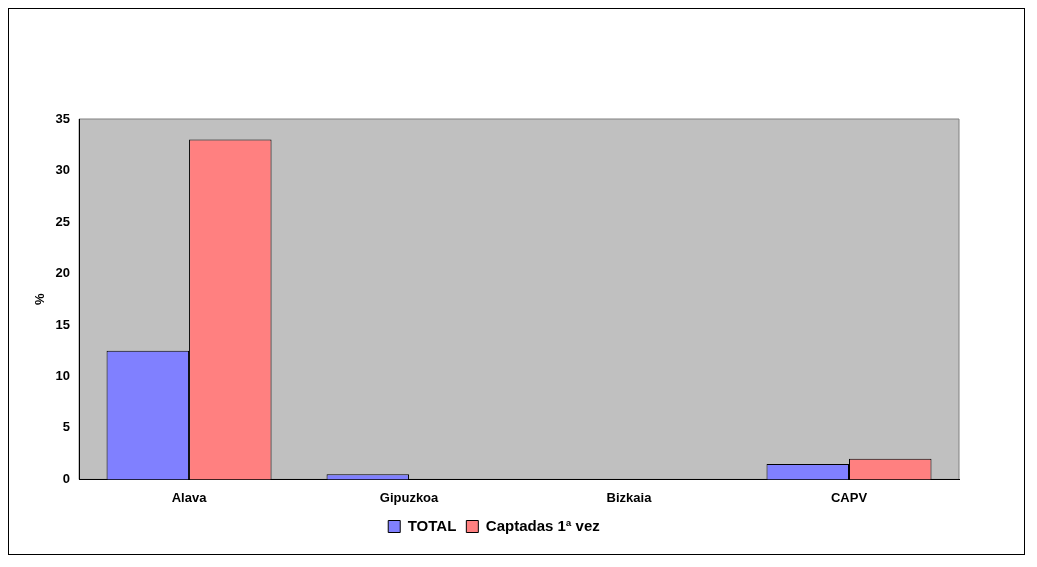 The image size is (1037, 567). Describe the element at coordinates (189, 497) in the screenshot. I see `x-tick-label: Alava` at that location.